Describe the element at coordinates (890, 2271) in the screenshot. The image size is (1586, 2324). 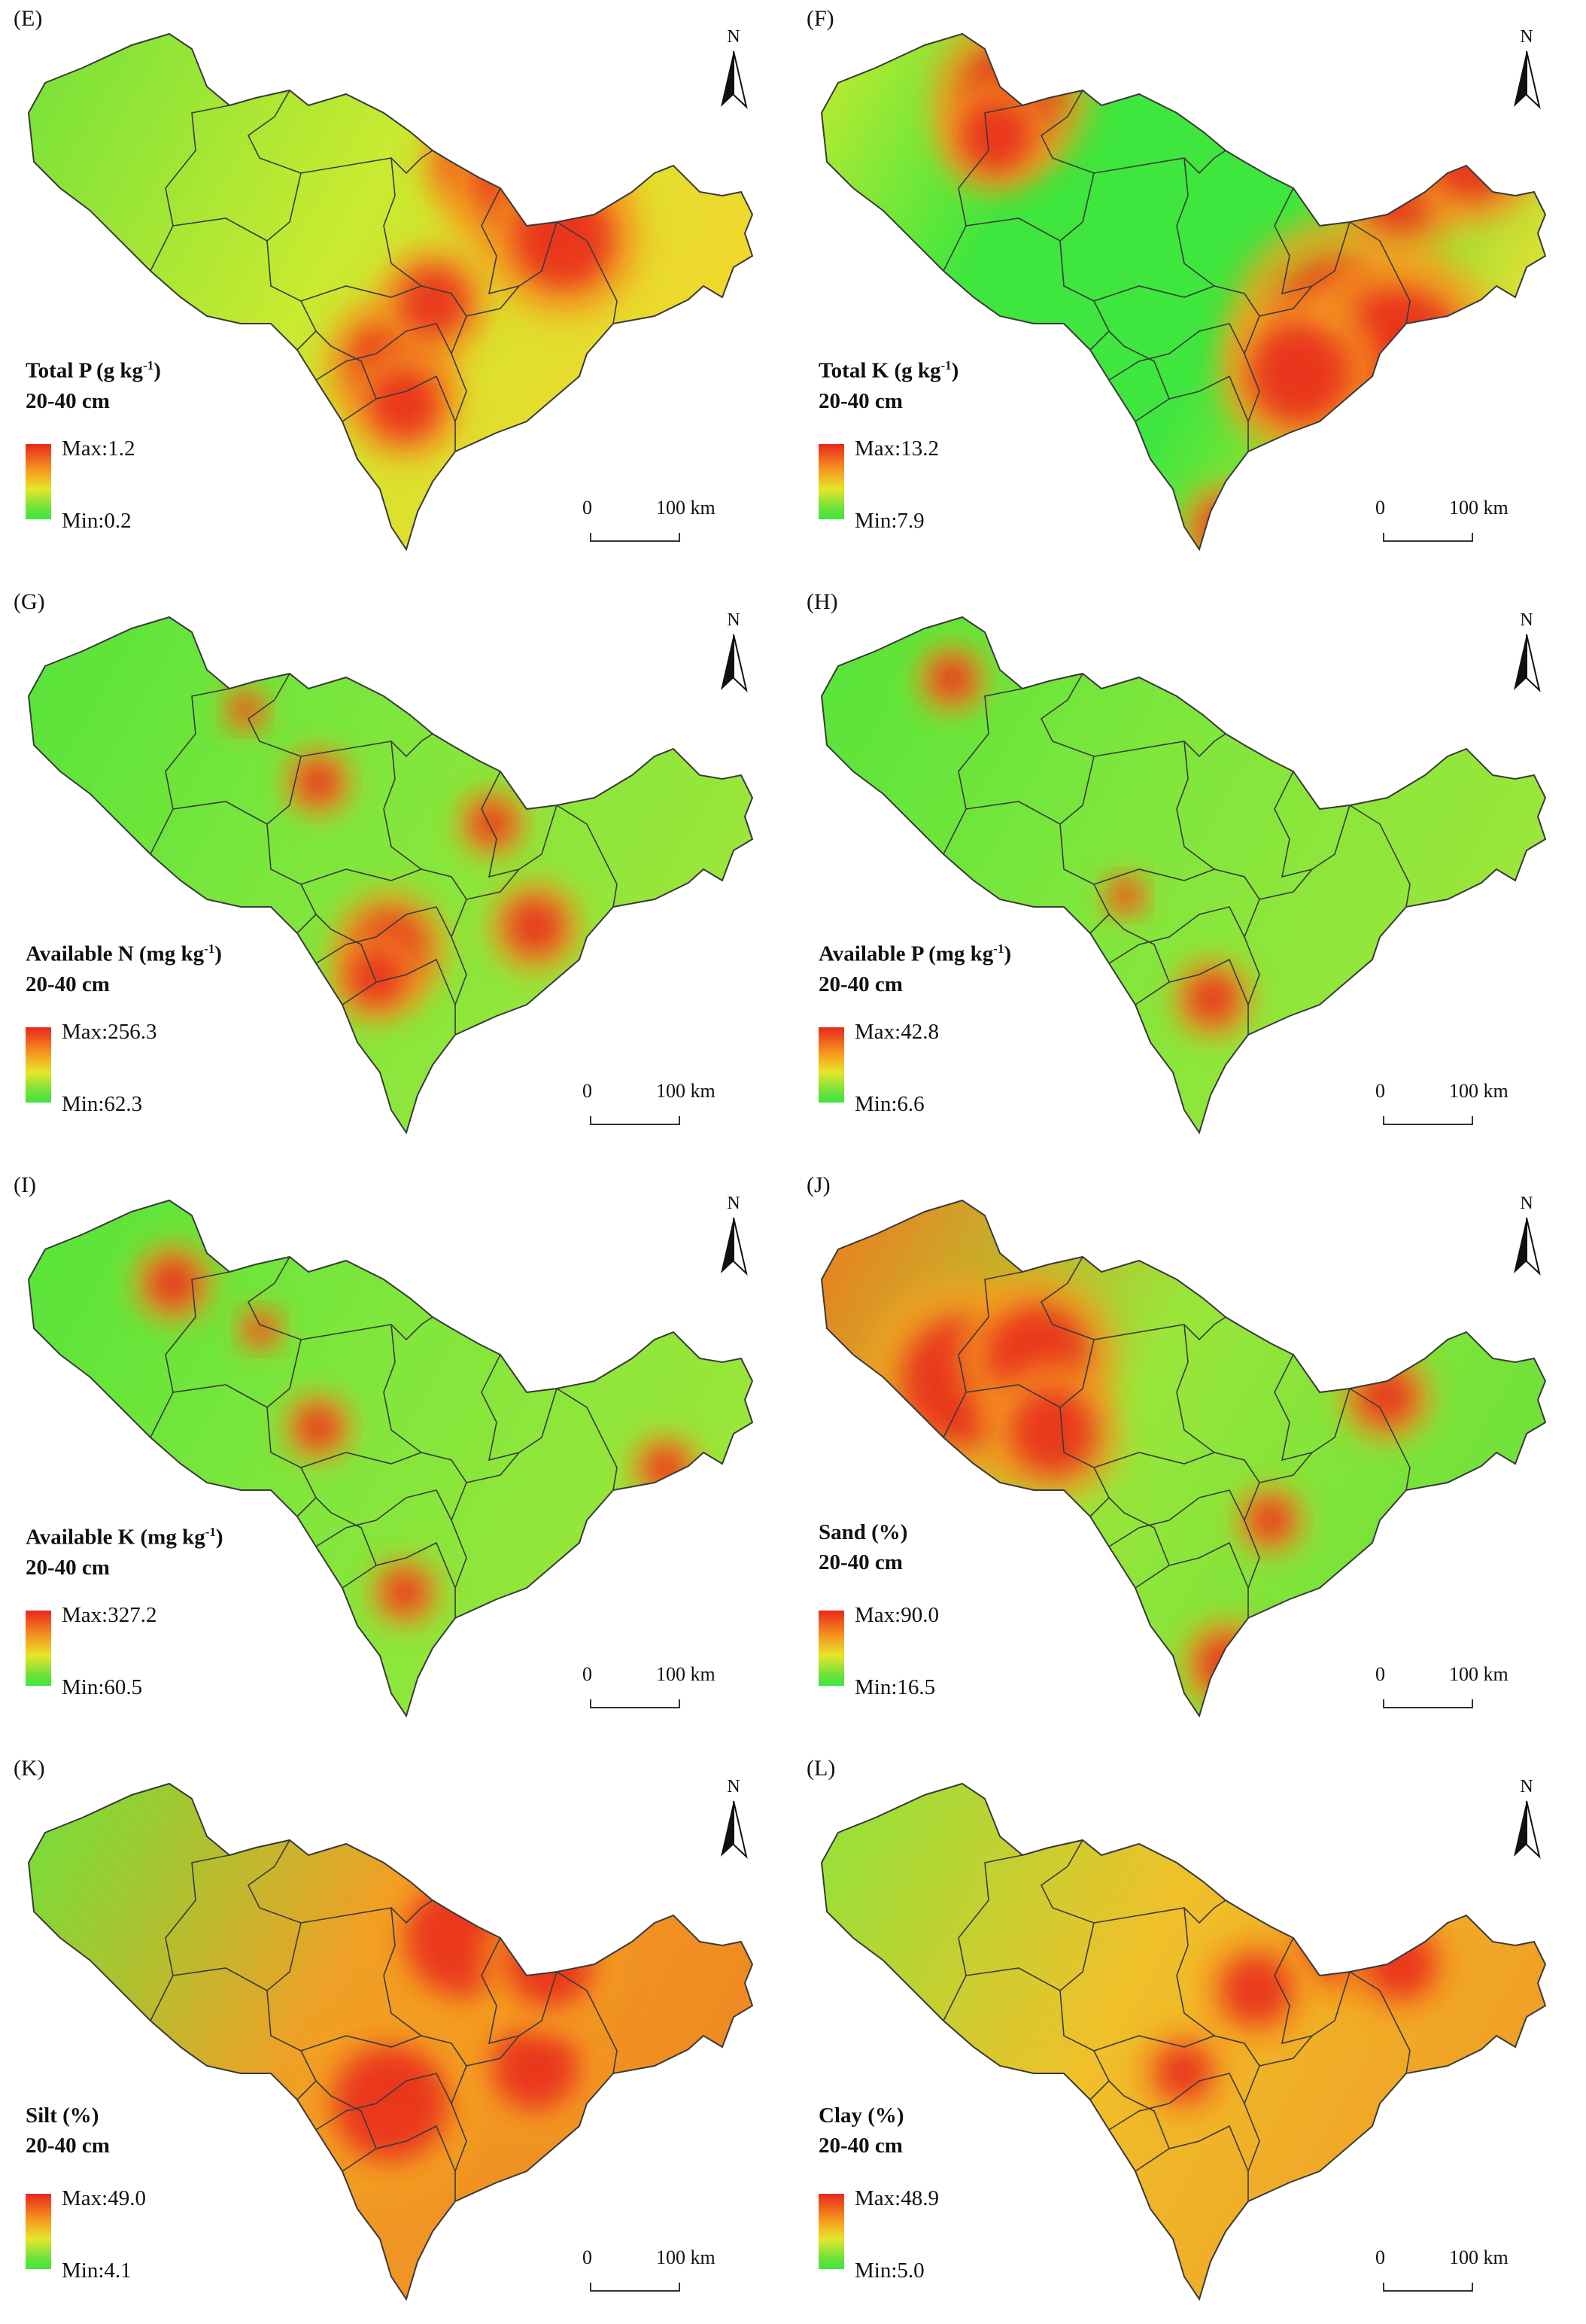
I see `legend-min: Min:5.0` at that location.